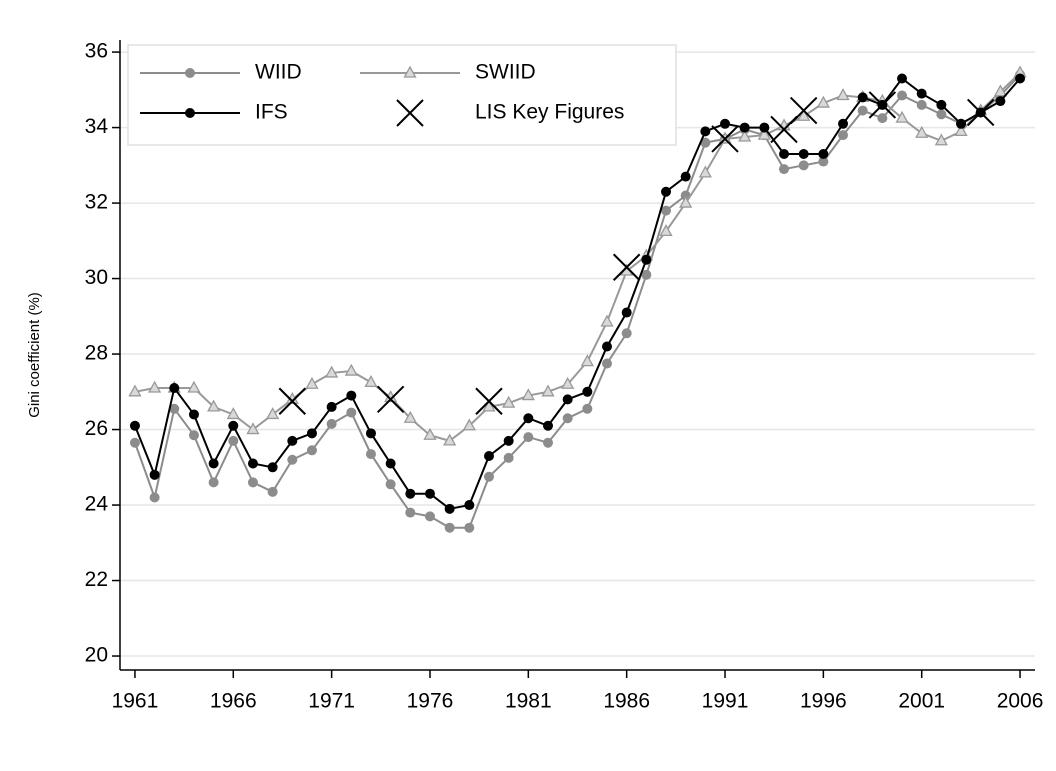  Describe the element at coordinates (233, 701) in the screenshot. I see `x-tick-label: 1966` at that location.